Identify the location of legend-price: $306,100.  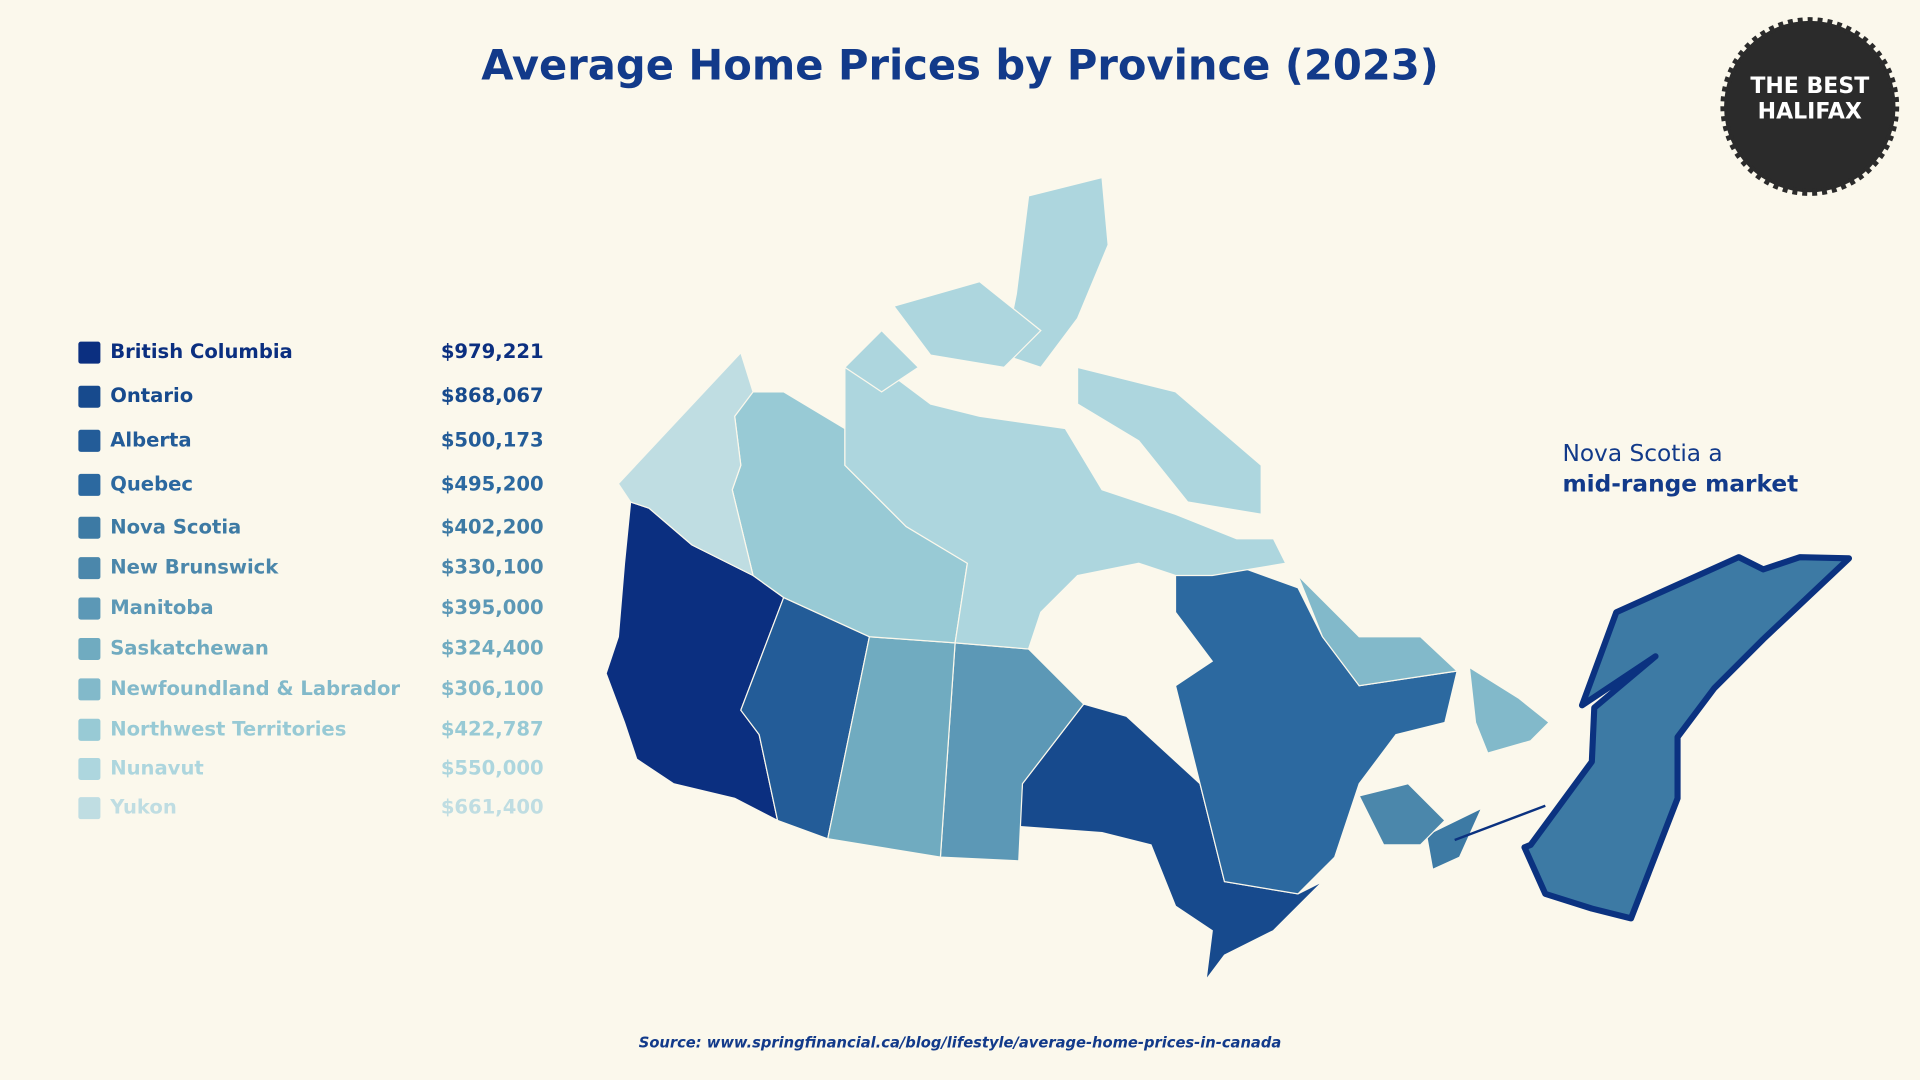
(492, 688).